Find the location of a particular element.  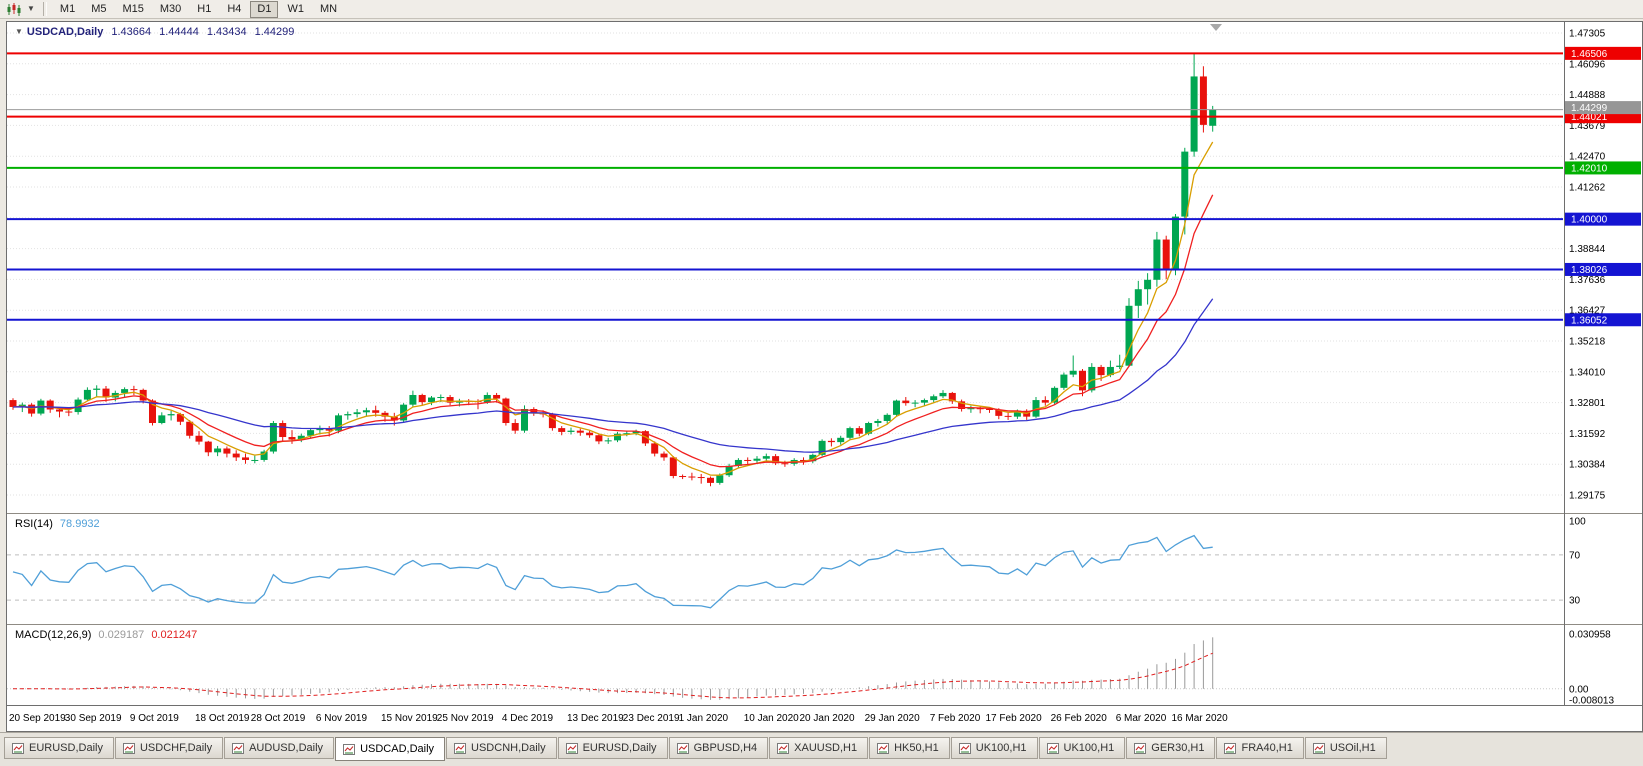

chart-tab-icon is located at coordinates (128, 748).